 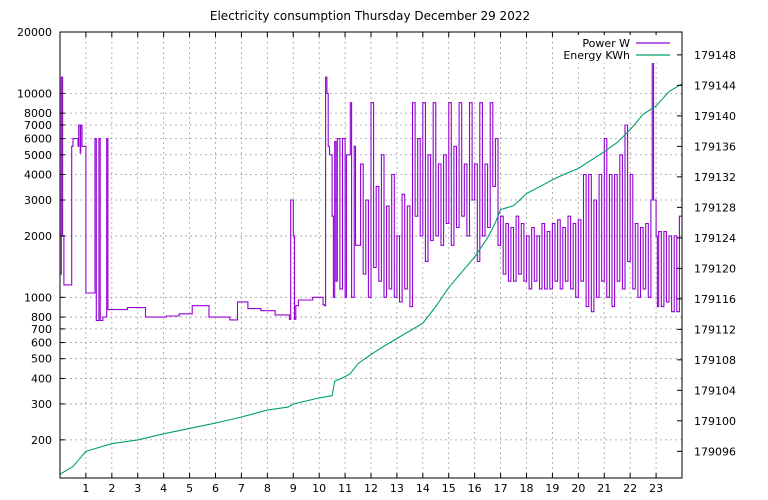 What do you see at coordinates (293, 488) in the screenshot?
I see `x-tick-label: 9` at bounding box center [293, 488].